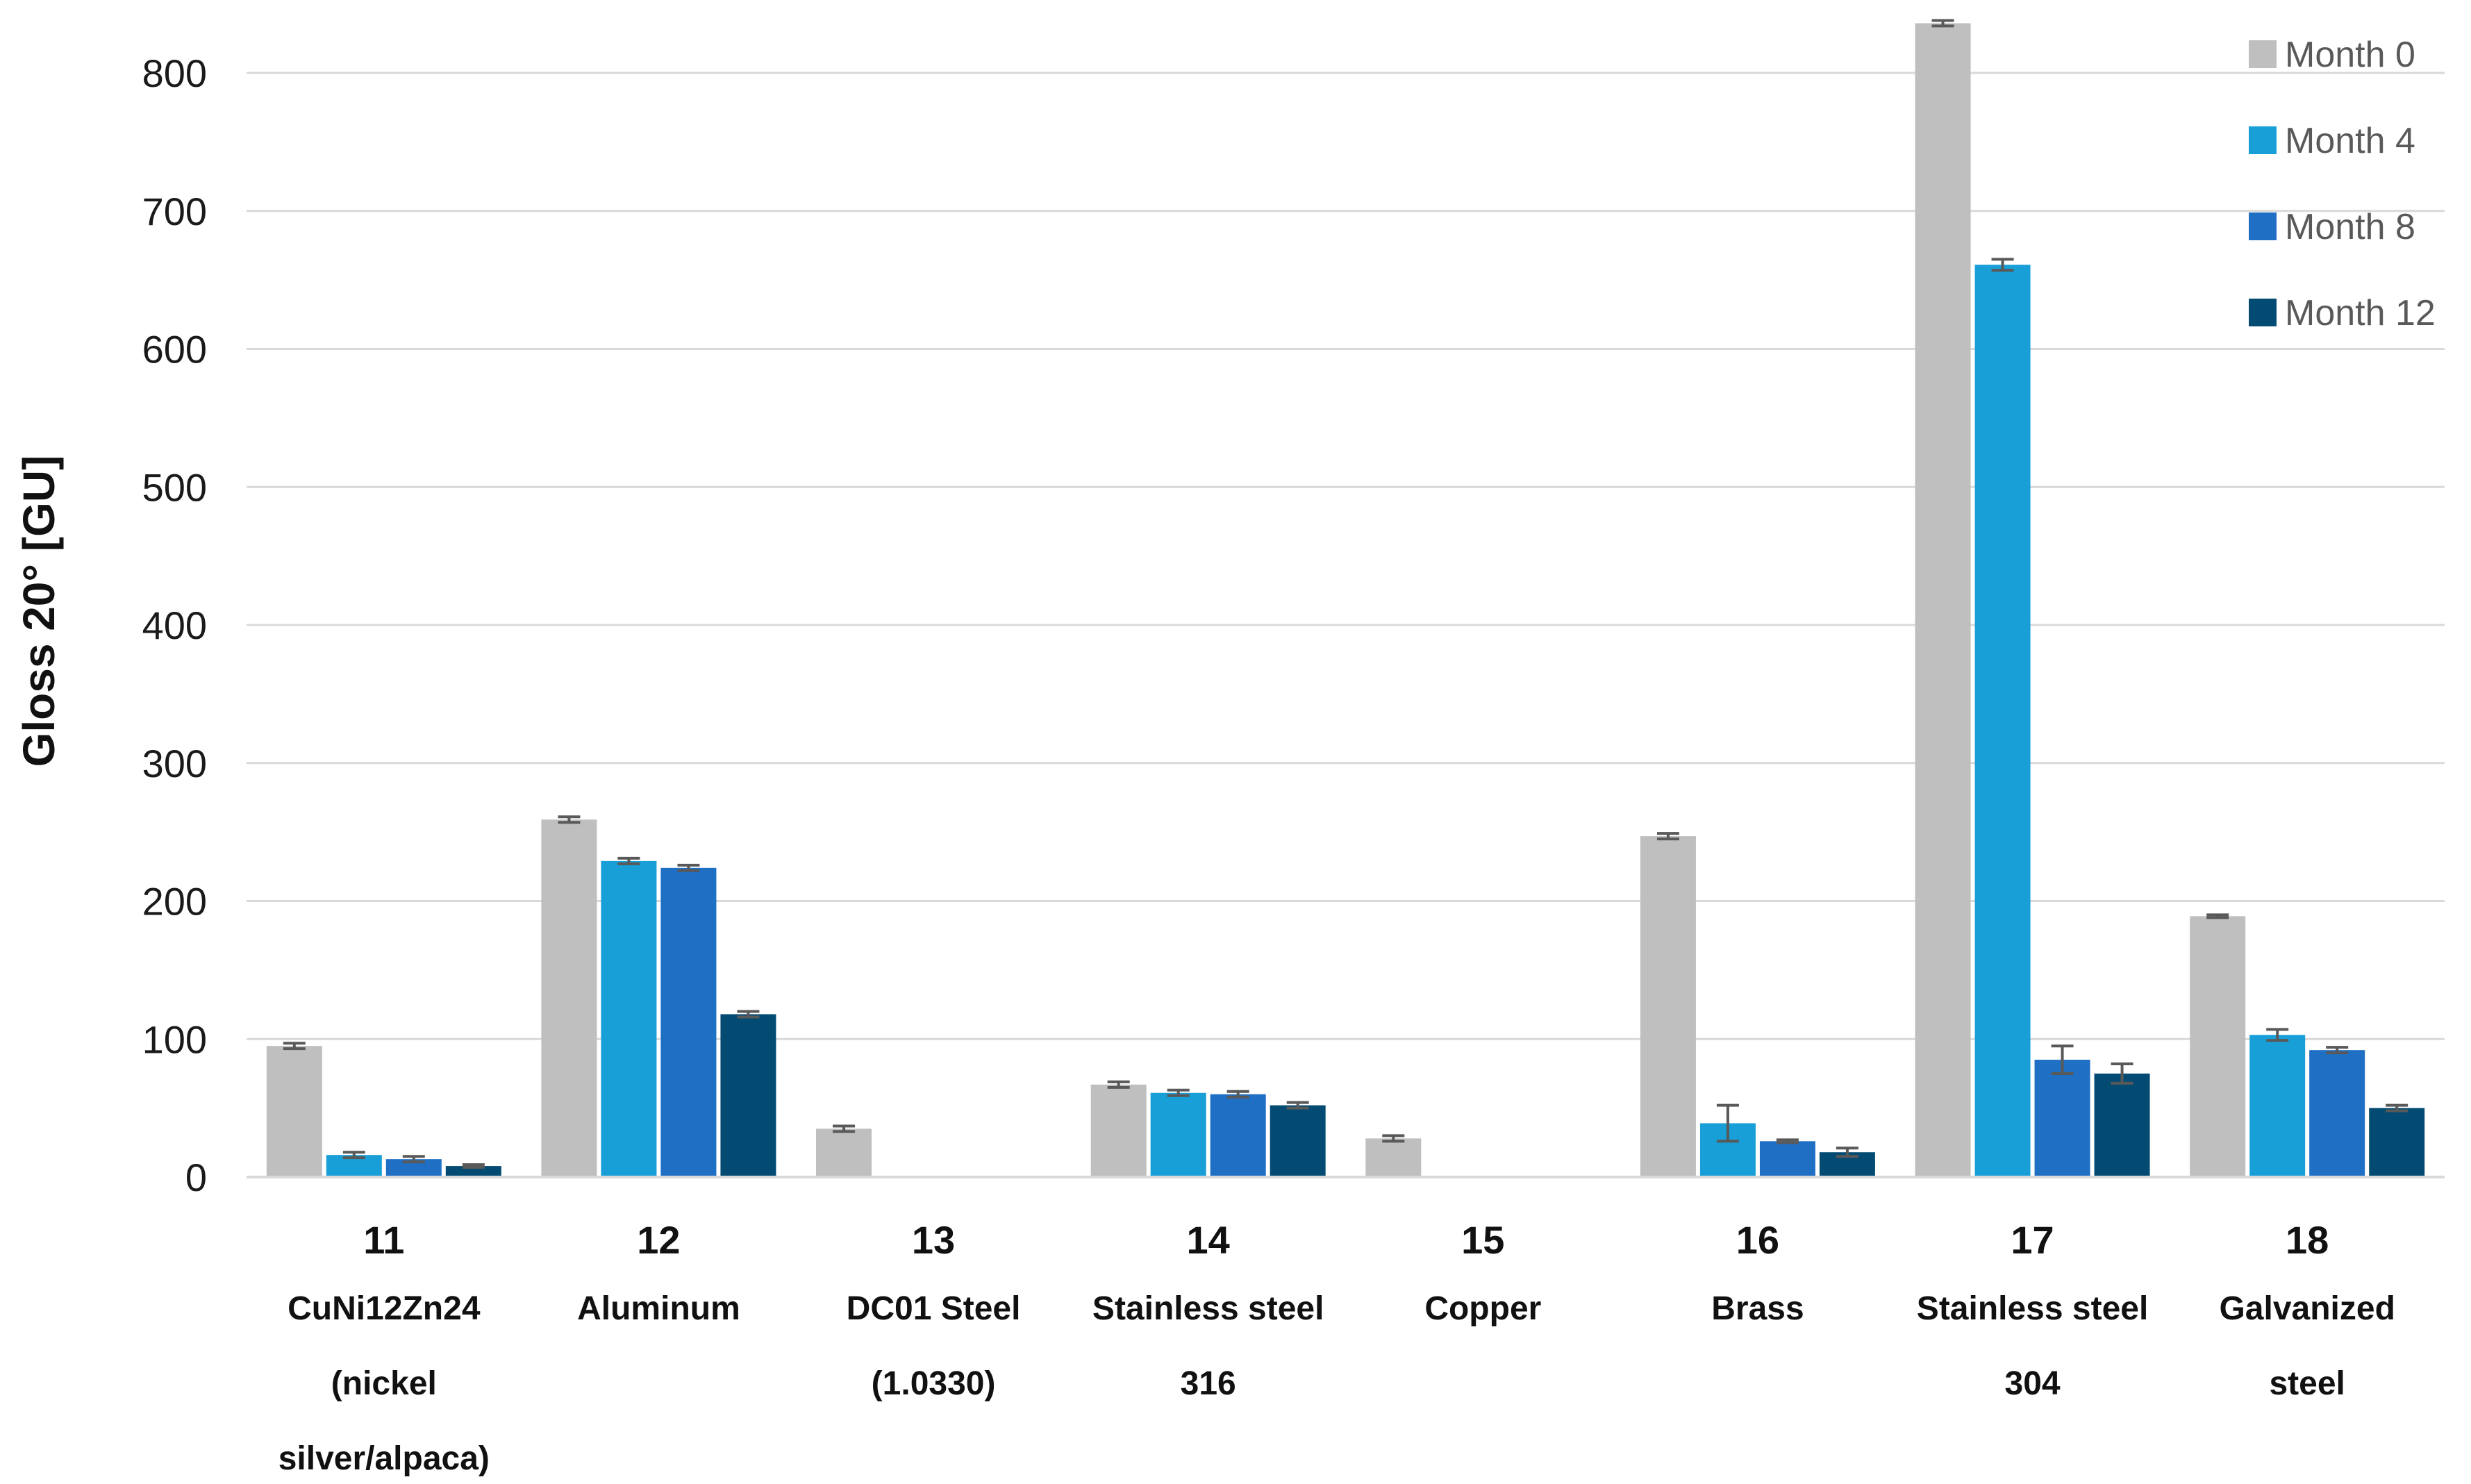  What do you see at coordinates (174, 763) in the screenshot?
I see `y-tick-label: 300` at bounding box center [174, 763].